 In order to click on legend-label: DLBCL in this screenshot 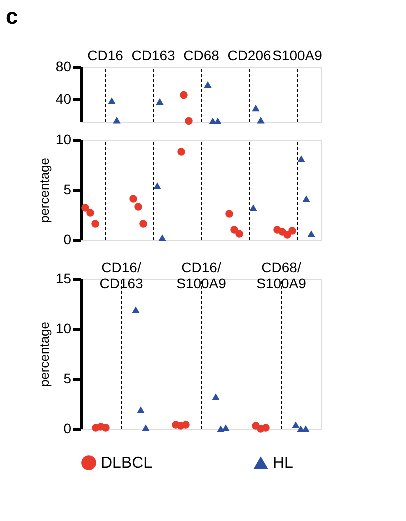, I will do `click(127, 463)`.